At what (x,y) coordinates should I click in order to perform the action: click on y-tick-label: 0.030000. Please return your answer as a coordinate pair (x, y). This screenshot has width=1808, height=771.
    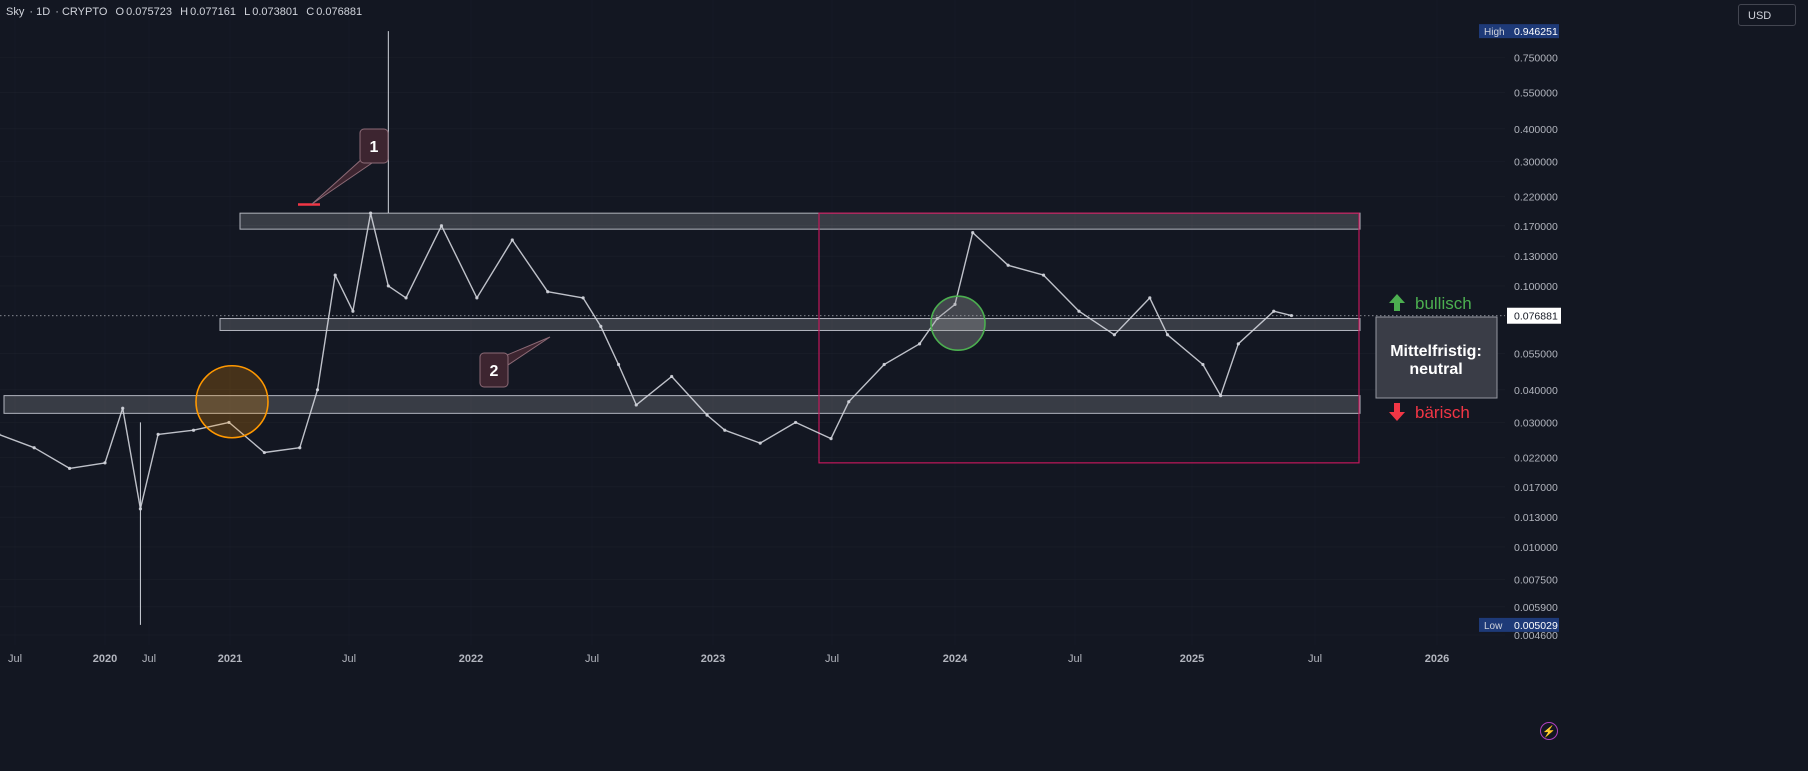
    Looking at the image, I should click on (1536, 423).